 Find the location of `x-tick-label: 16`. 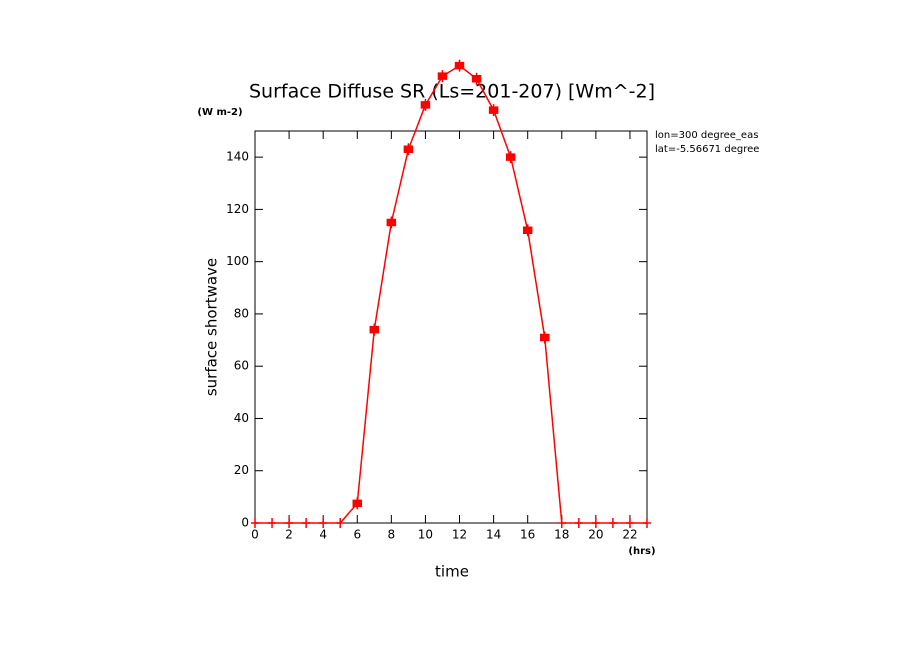

x-tick-label: 16 is located at coordinates (527, 535).